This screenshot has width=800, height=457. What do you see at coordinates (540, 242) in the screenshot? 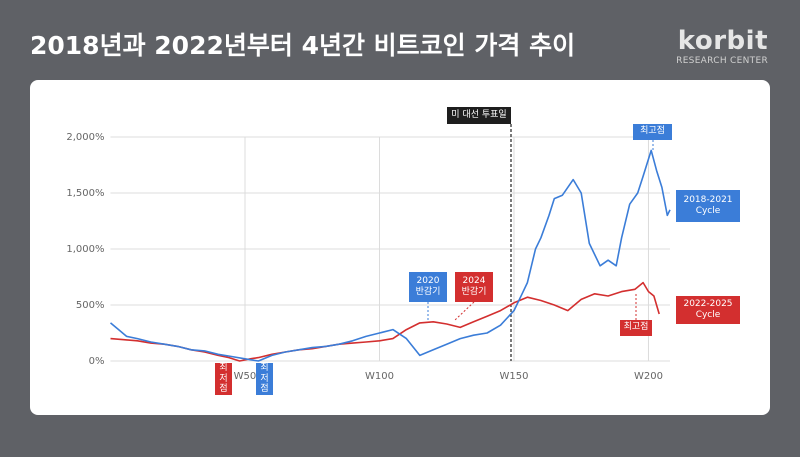
I see `decor` at bounding box center [540, 242].